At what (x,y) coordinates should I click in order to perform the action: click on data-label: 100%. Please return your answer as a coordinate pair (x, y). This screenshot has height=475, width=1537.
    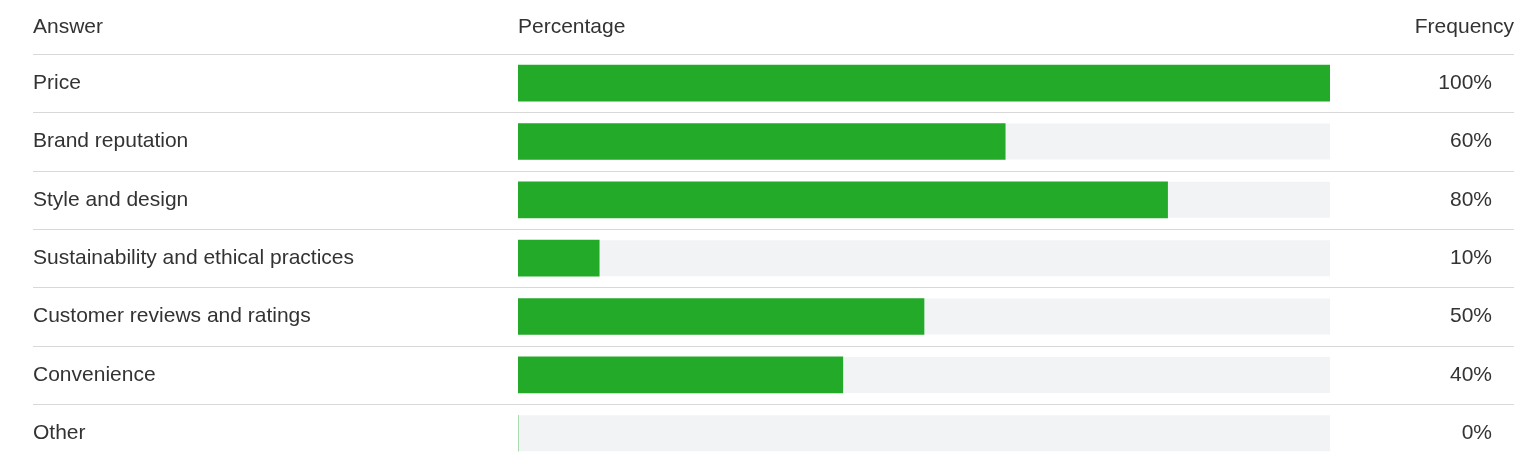
    Looking at the image, I should click on (1465, 81).